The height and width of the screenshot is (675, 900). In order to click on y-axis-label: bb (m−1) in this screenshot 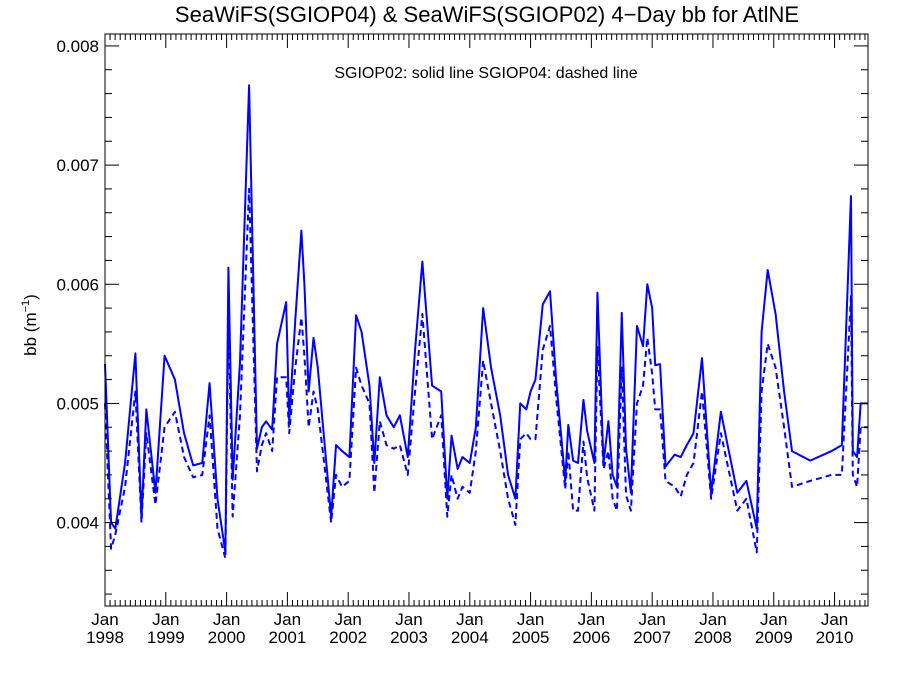, I will do `click(30, 325)`.